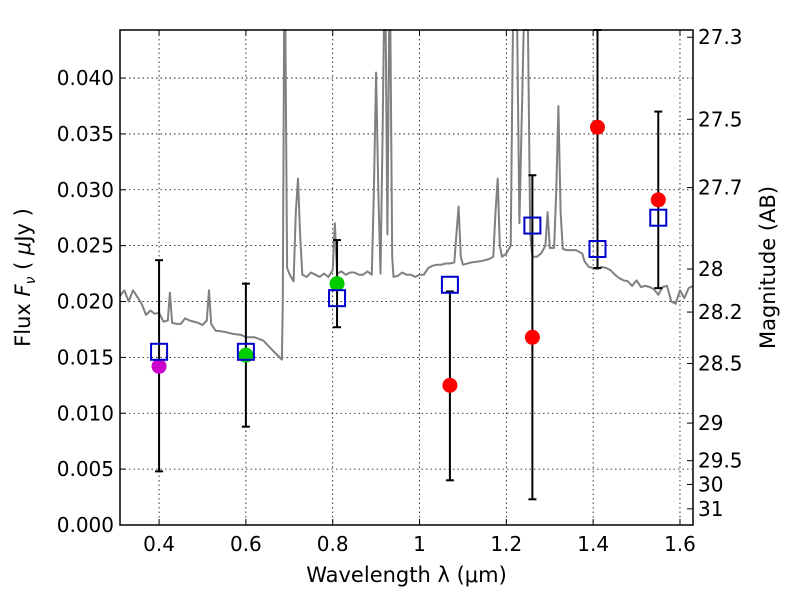 This screenshot has width=800, height=600. Describe the element at coordinates (720, 363) in the screenshot. I see `y2-tick-label: 28.5` at that location.